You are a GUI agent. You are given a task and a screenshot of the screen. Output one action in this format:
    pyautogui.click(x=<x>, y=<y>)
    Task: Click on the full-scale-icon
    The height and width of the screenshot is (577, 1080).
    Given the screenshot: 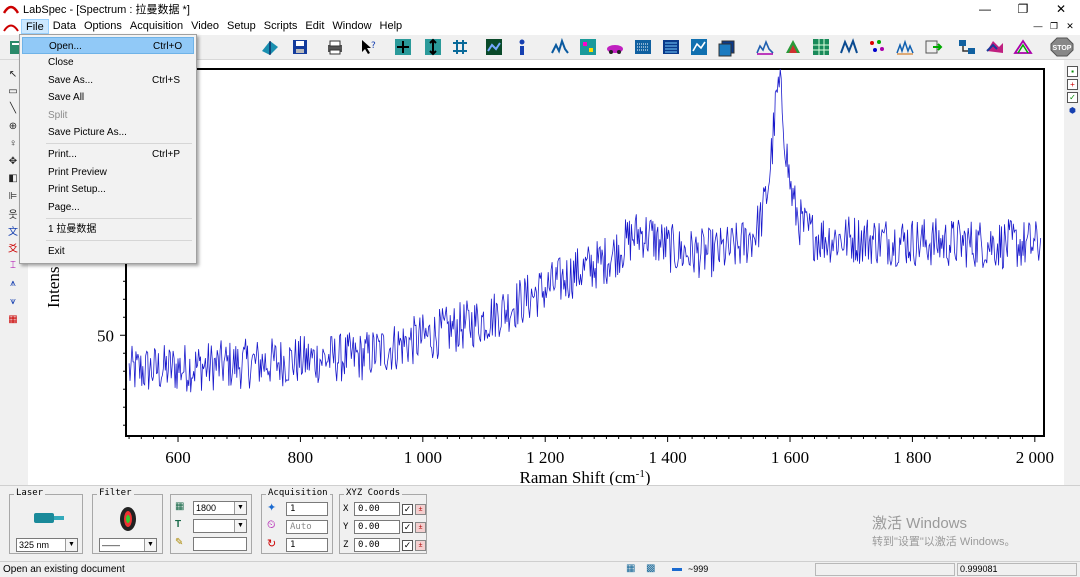 What is the action you would take?
    pyautogui.click(x=403, y=47)
    